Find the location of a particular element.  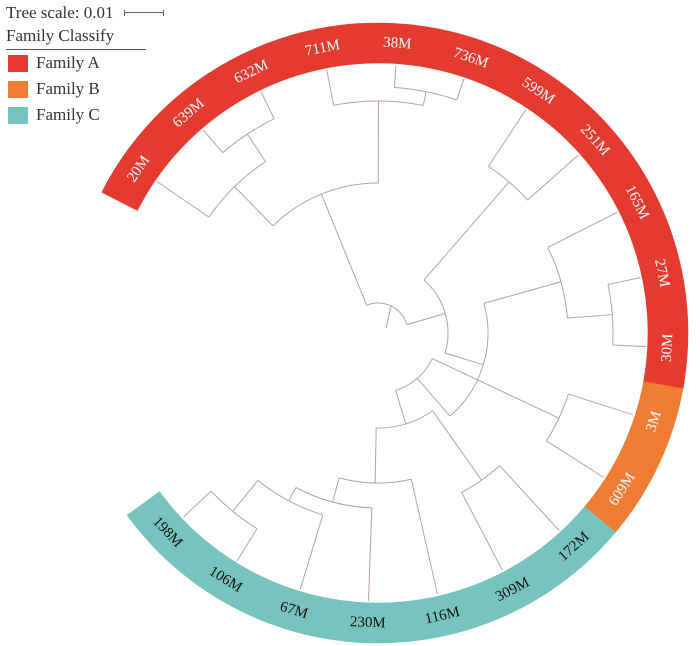

tree-scale-bar is located at coordinates (143, 13).